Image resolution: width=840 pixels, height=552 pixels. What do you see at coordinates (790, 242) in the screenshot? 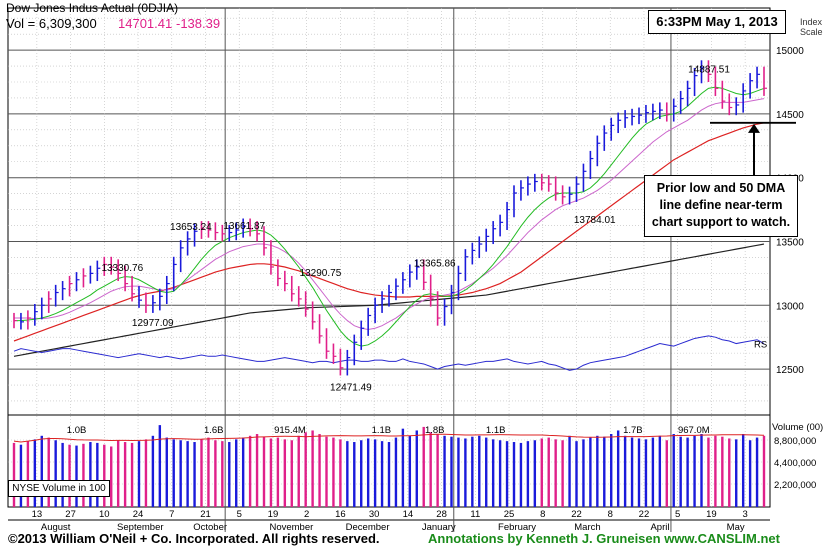
I see `y-tick-label: 13500` at bounding box center [790, 242].